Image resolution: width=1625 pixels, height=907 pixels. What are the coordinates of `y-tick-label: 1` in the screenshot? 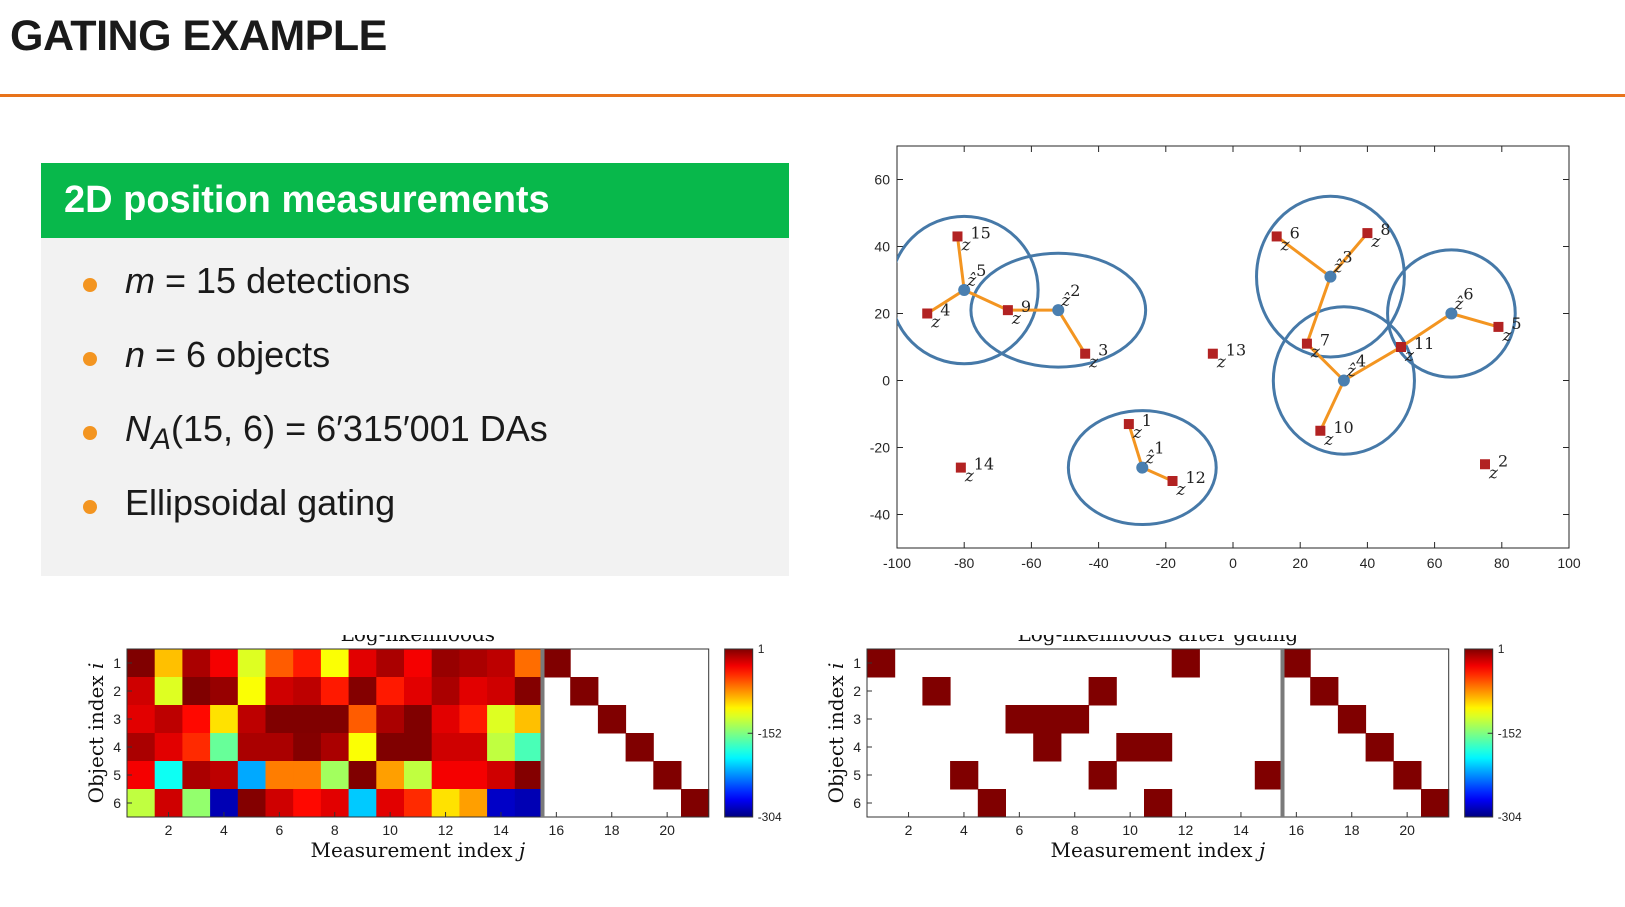 It's located at (117, 663).